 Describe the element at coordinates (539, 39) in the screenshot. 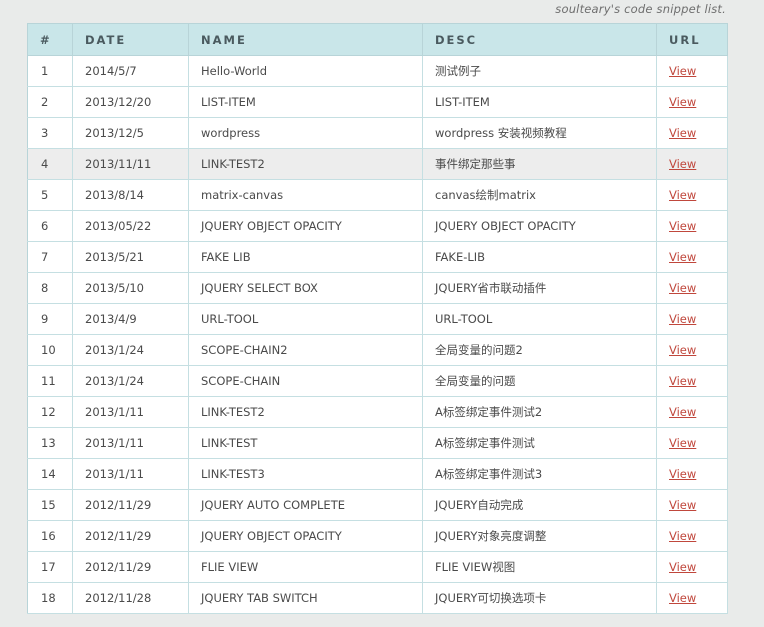

I see `column-header-desc: DESC` at that location.